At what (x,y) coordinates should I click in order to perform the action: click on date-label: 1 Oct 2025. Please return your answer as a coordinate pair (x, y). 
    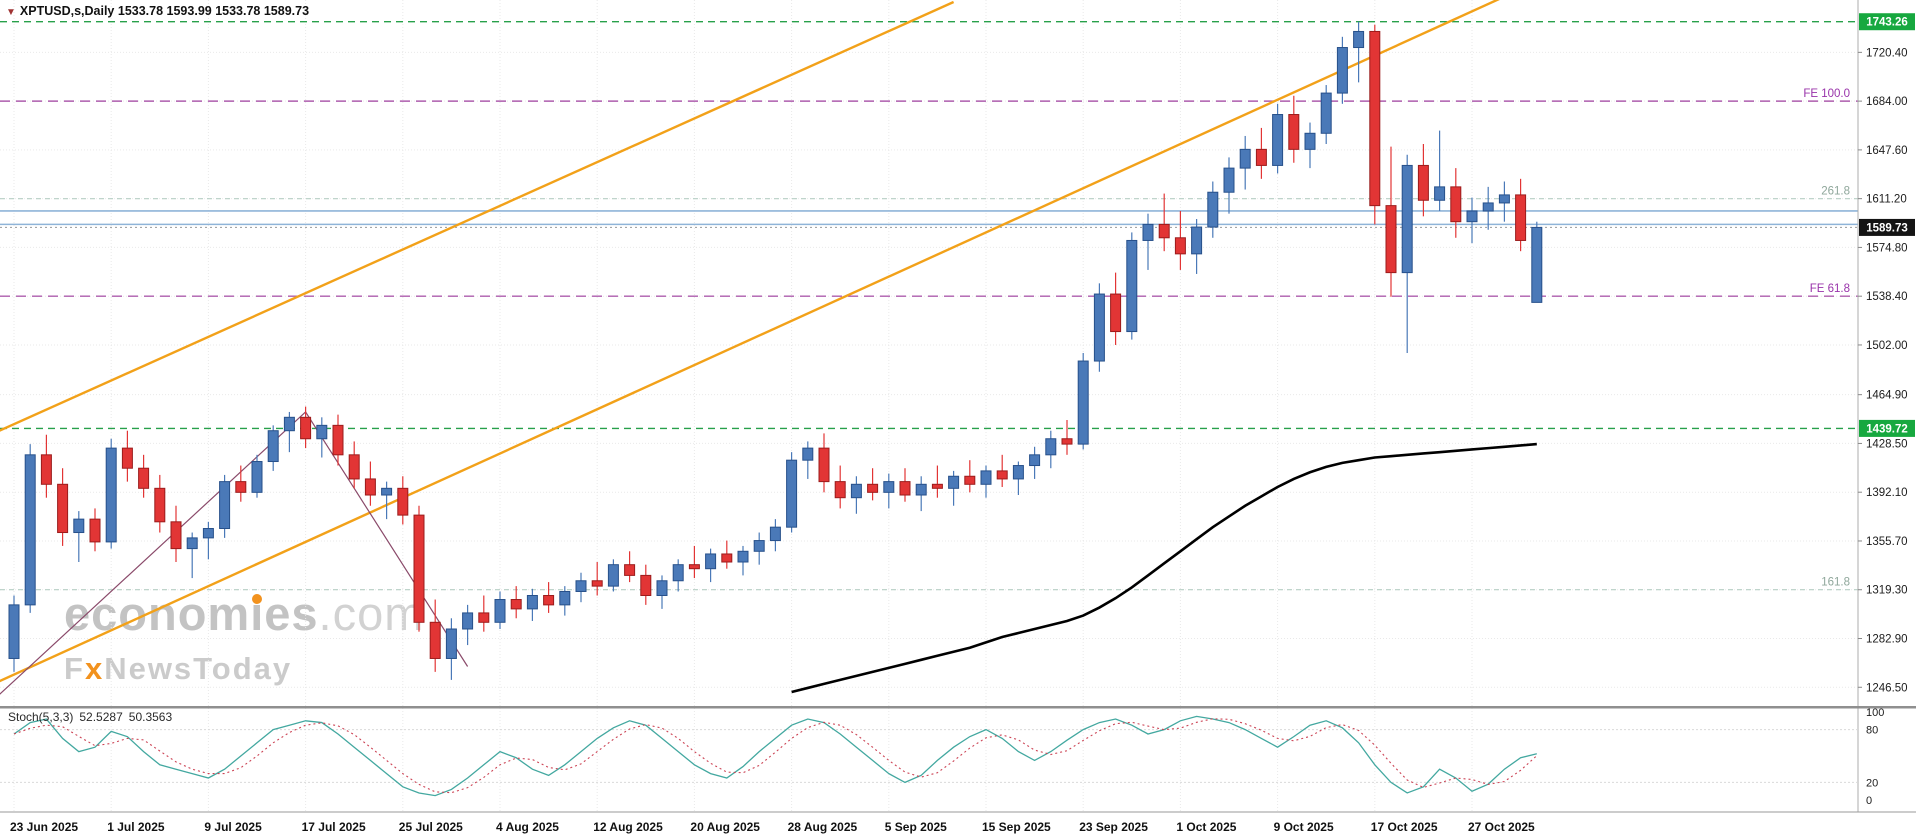
    Looking at the image, I should click on (1206, 827).